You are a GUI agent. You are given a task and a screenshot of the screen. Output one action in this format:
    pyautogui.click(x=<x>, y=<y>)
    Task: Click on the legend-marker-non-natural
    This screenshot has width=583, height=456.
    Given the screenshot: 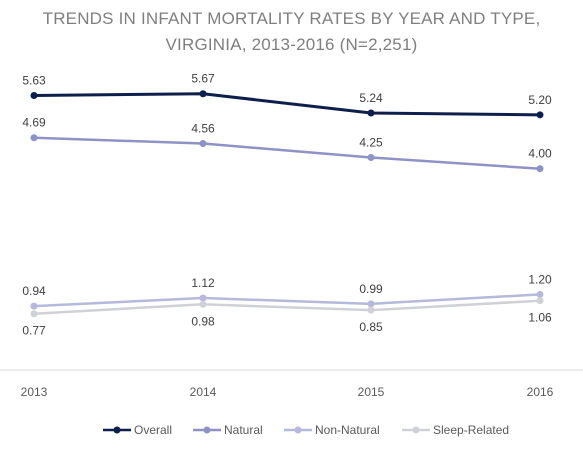 What is the action you would take?
    pyautogui.click(x=298, y=430)
    